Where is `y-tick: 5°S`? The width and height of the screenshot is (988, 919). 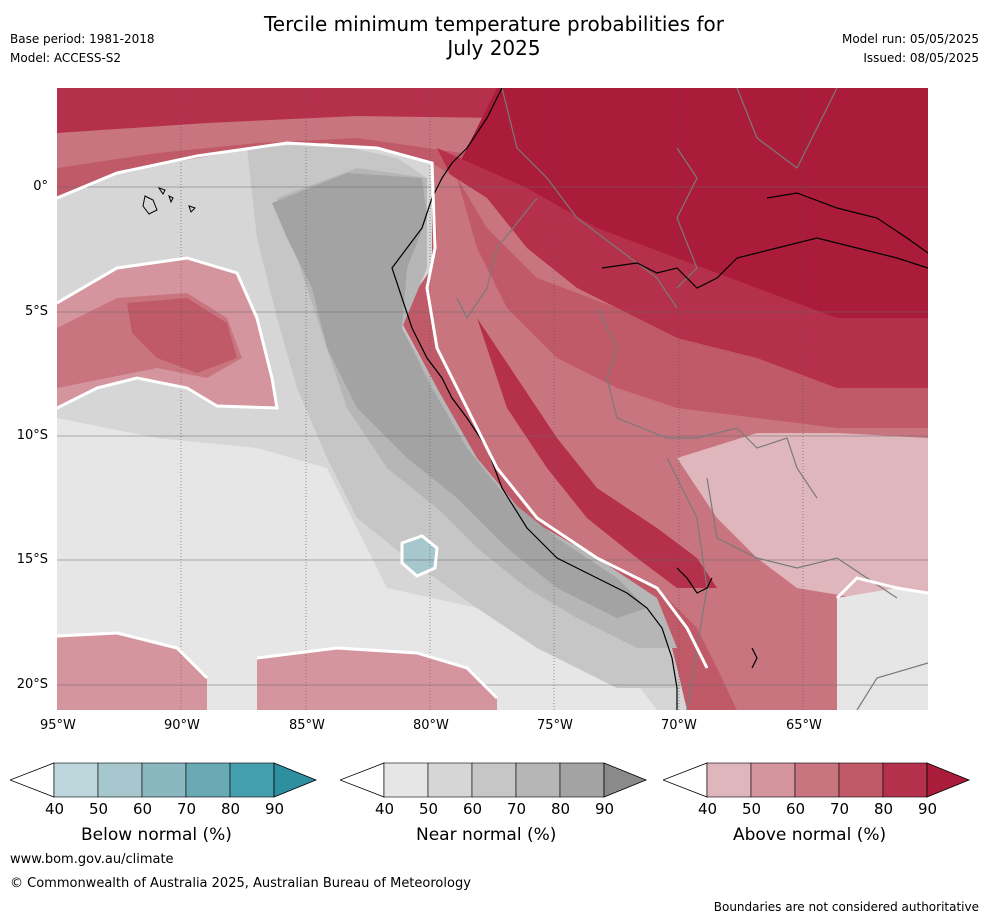 y-tick: 5°S is located at coordinates (36, 311).